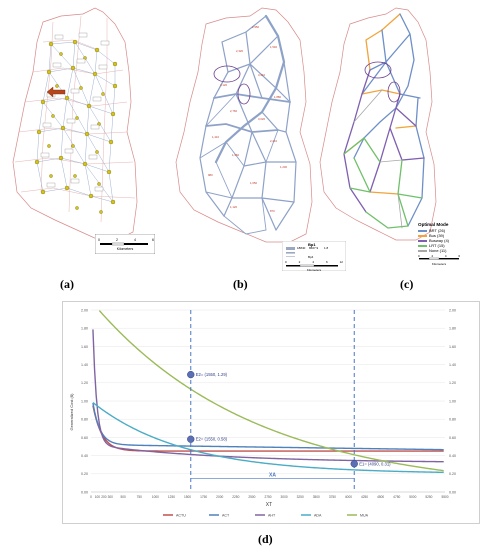 This screenshot has height=550, width=493. What do you see at coordinates (452, 456) in the screenshot?
I see `y-tick-label-right: 0.40` at bounding box center [452, 456].